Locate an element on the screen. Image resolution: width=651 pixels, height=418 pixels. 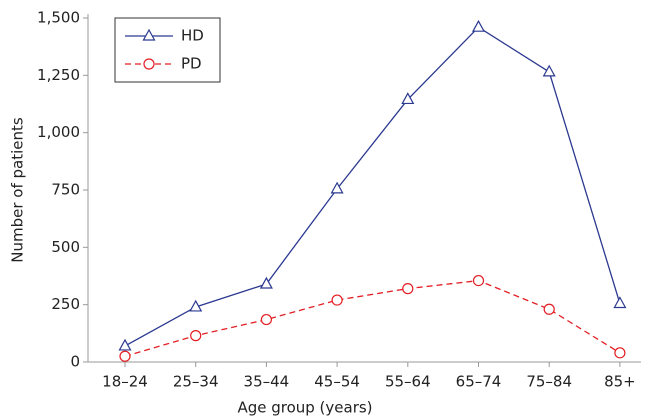
x-axis-label: Age group (years) is located at coordinates (304, 408).